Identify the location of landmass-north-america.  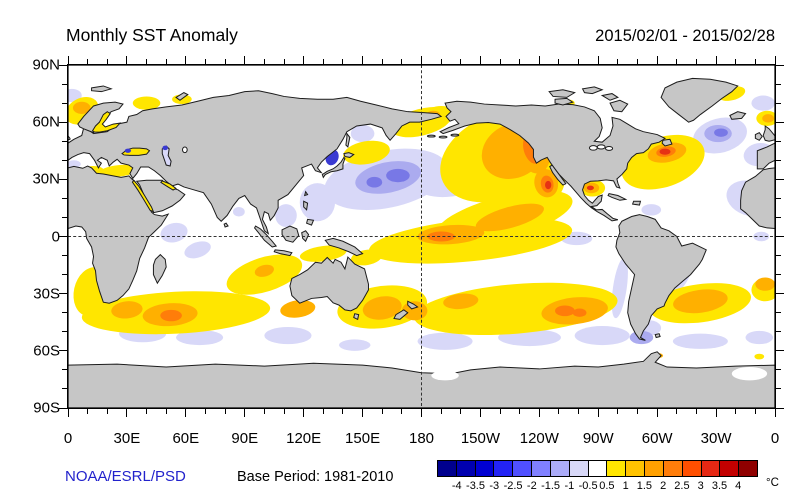
(552, 161).